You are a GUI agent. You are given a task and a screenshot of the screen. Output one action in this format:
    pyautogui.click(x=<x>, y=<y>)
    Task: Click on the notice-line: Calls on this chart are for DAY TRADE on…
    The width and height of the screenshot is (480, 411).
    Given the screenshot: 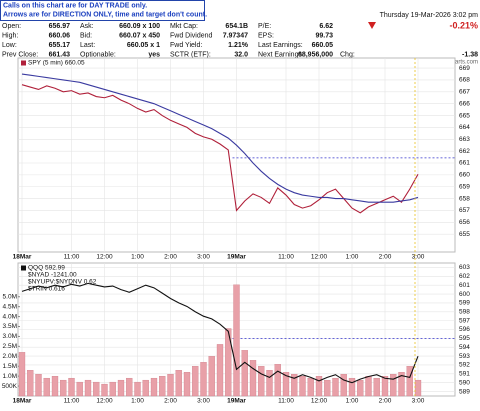 What is the action you would take?
    pyautogui.click(x=75, y=5)
    